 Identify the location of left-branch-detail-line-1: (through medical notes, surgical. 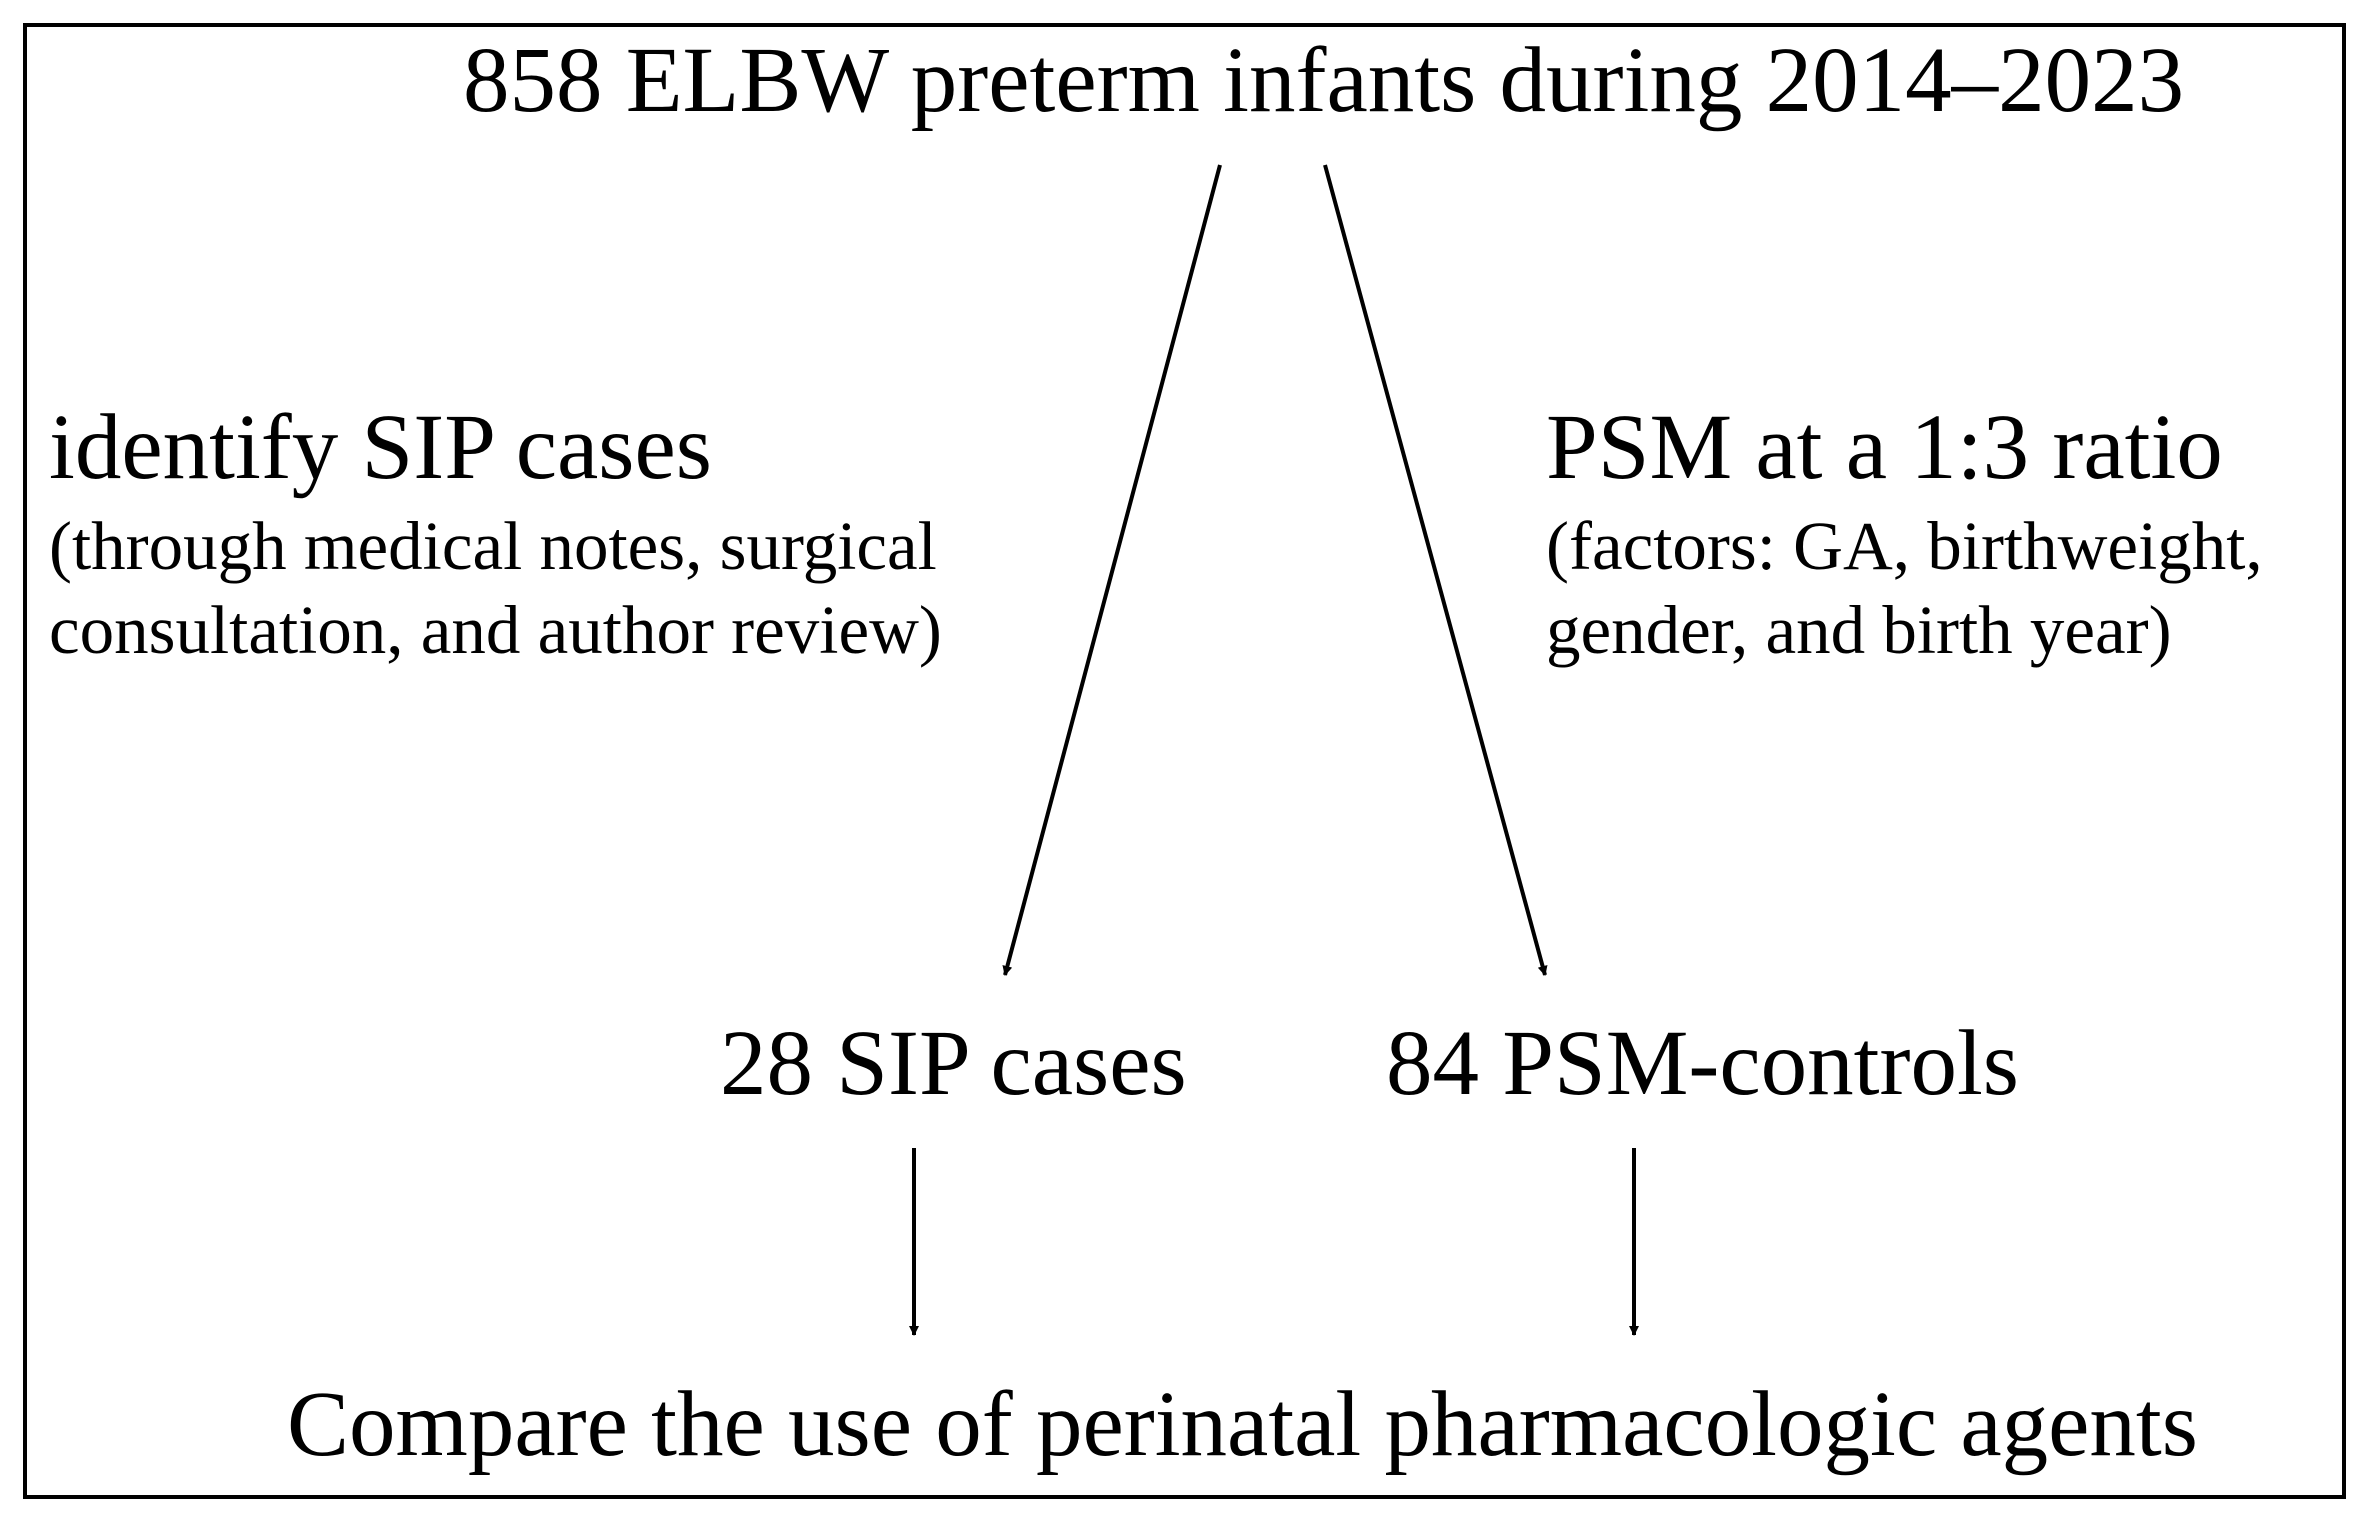
(493, 546).